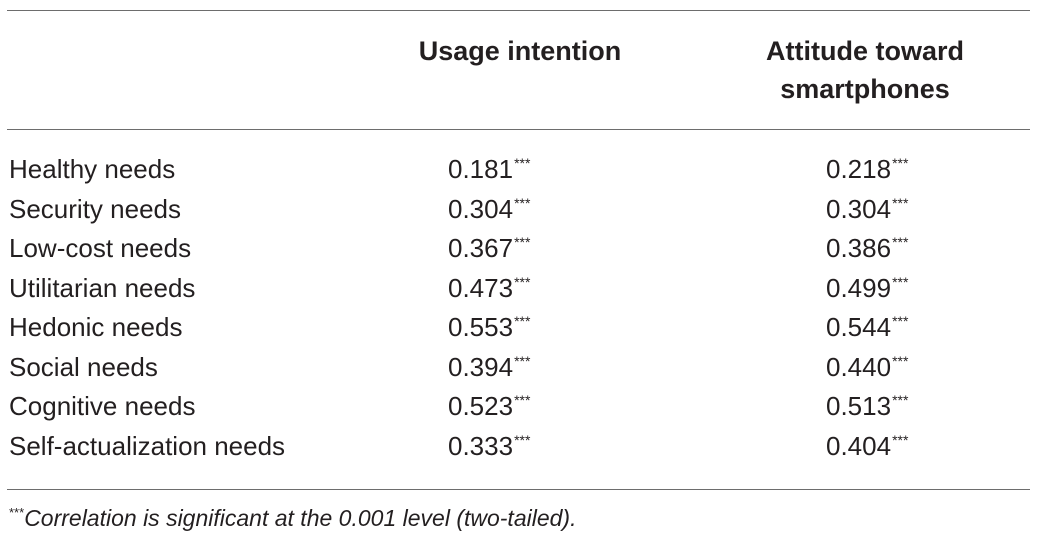  I want to click on row-label: Security needs, so click(95, 208).